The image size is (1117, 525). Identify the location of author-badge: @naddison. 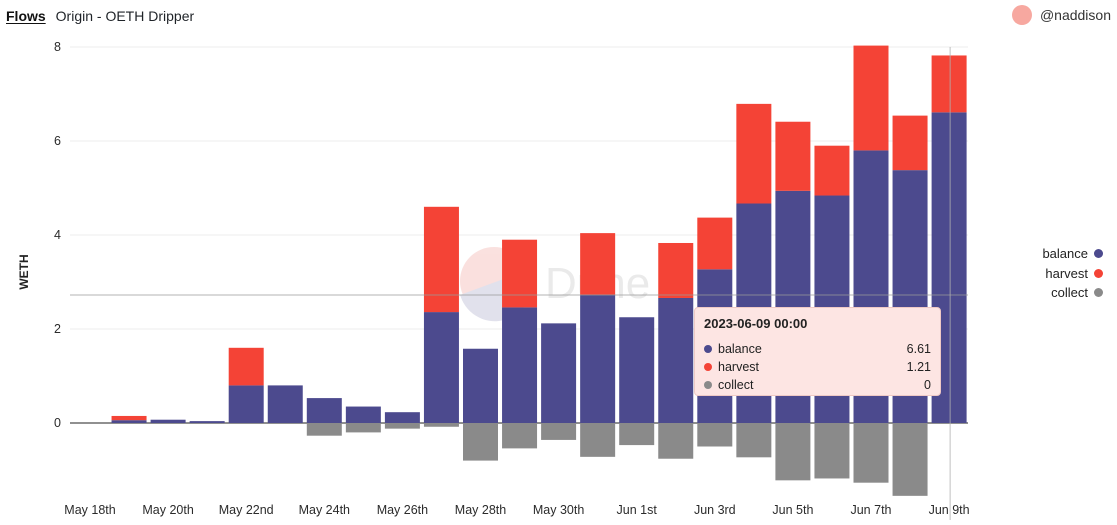
(1061, 15).